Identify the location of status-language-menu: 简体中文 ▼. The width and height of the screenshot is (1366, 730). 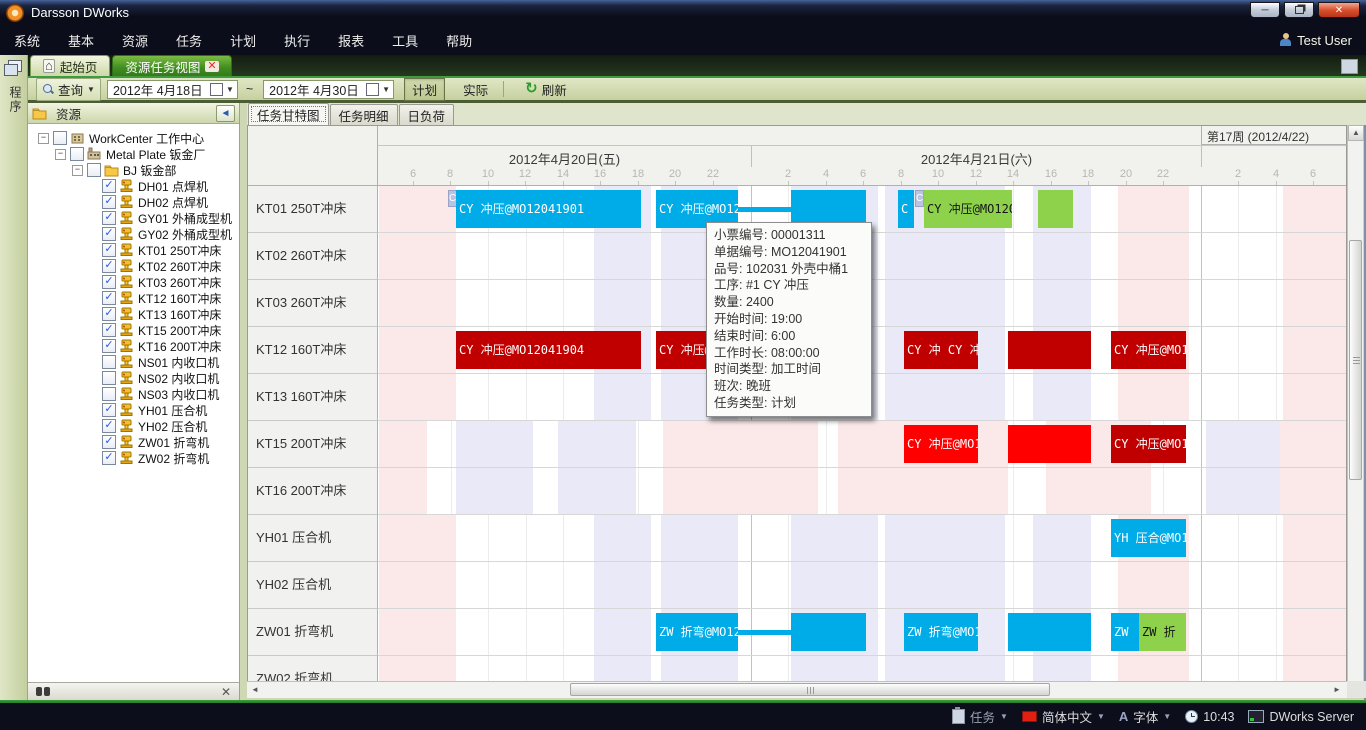
(1063, 716).